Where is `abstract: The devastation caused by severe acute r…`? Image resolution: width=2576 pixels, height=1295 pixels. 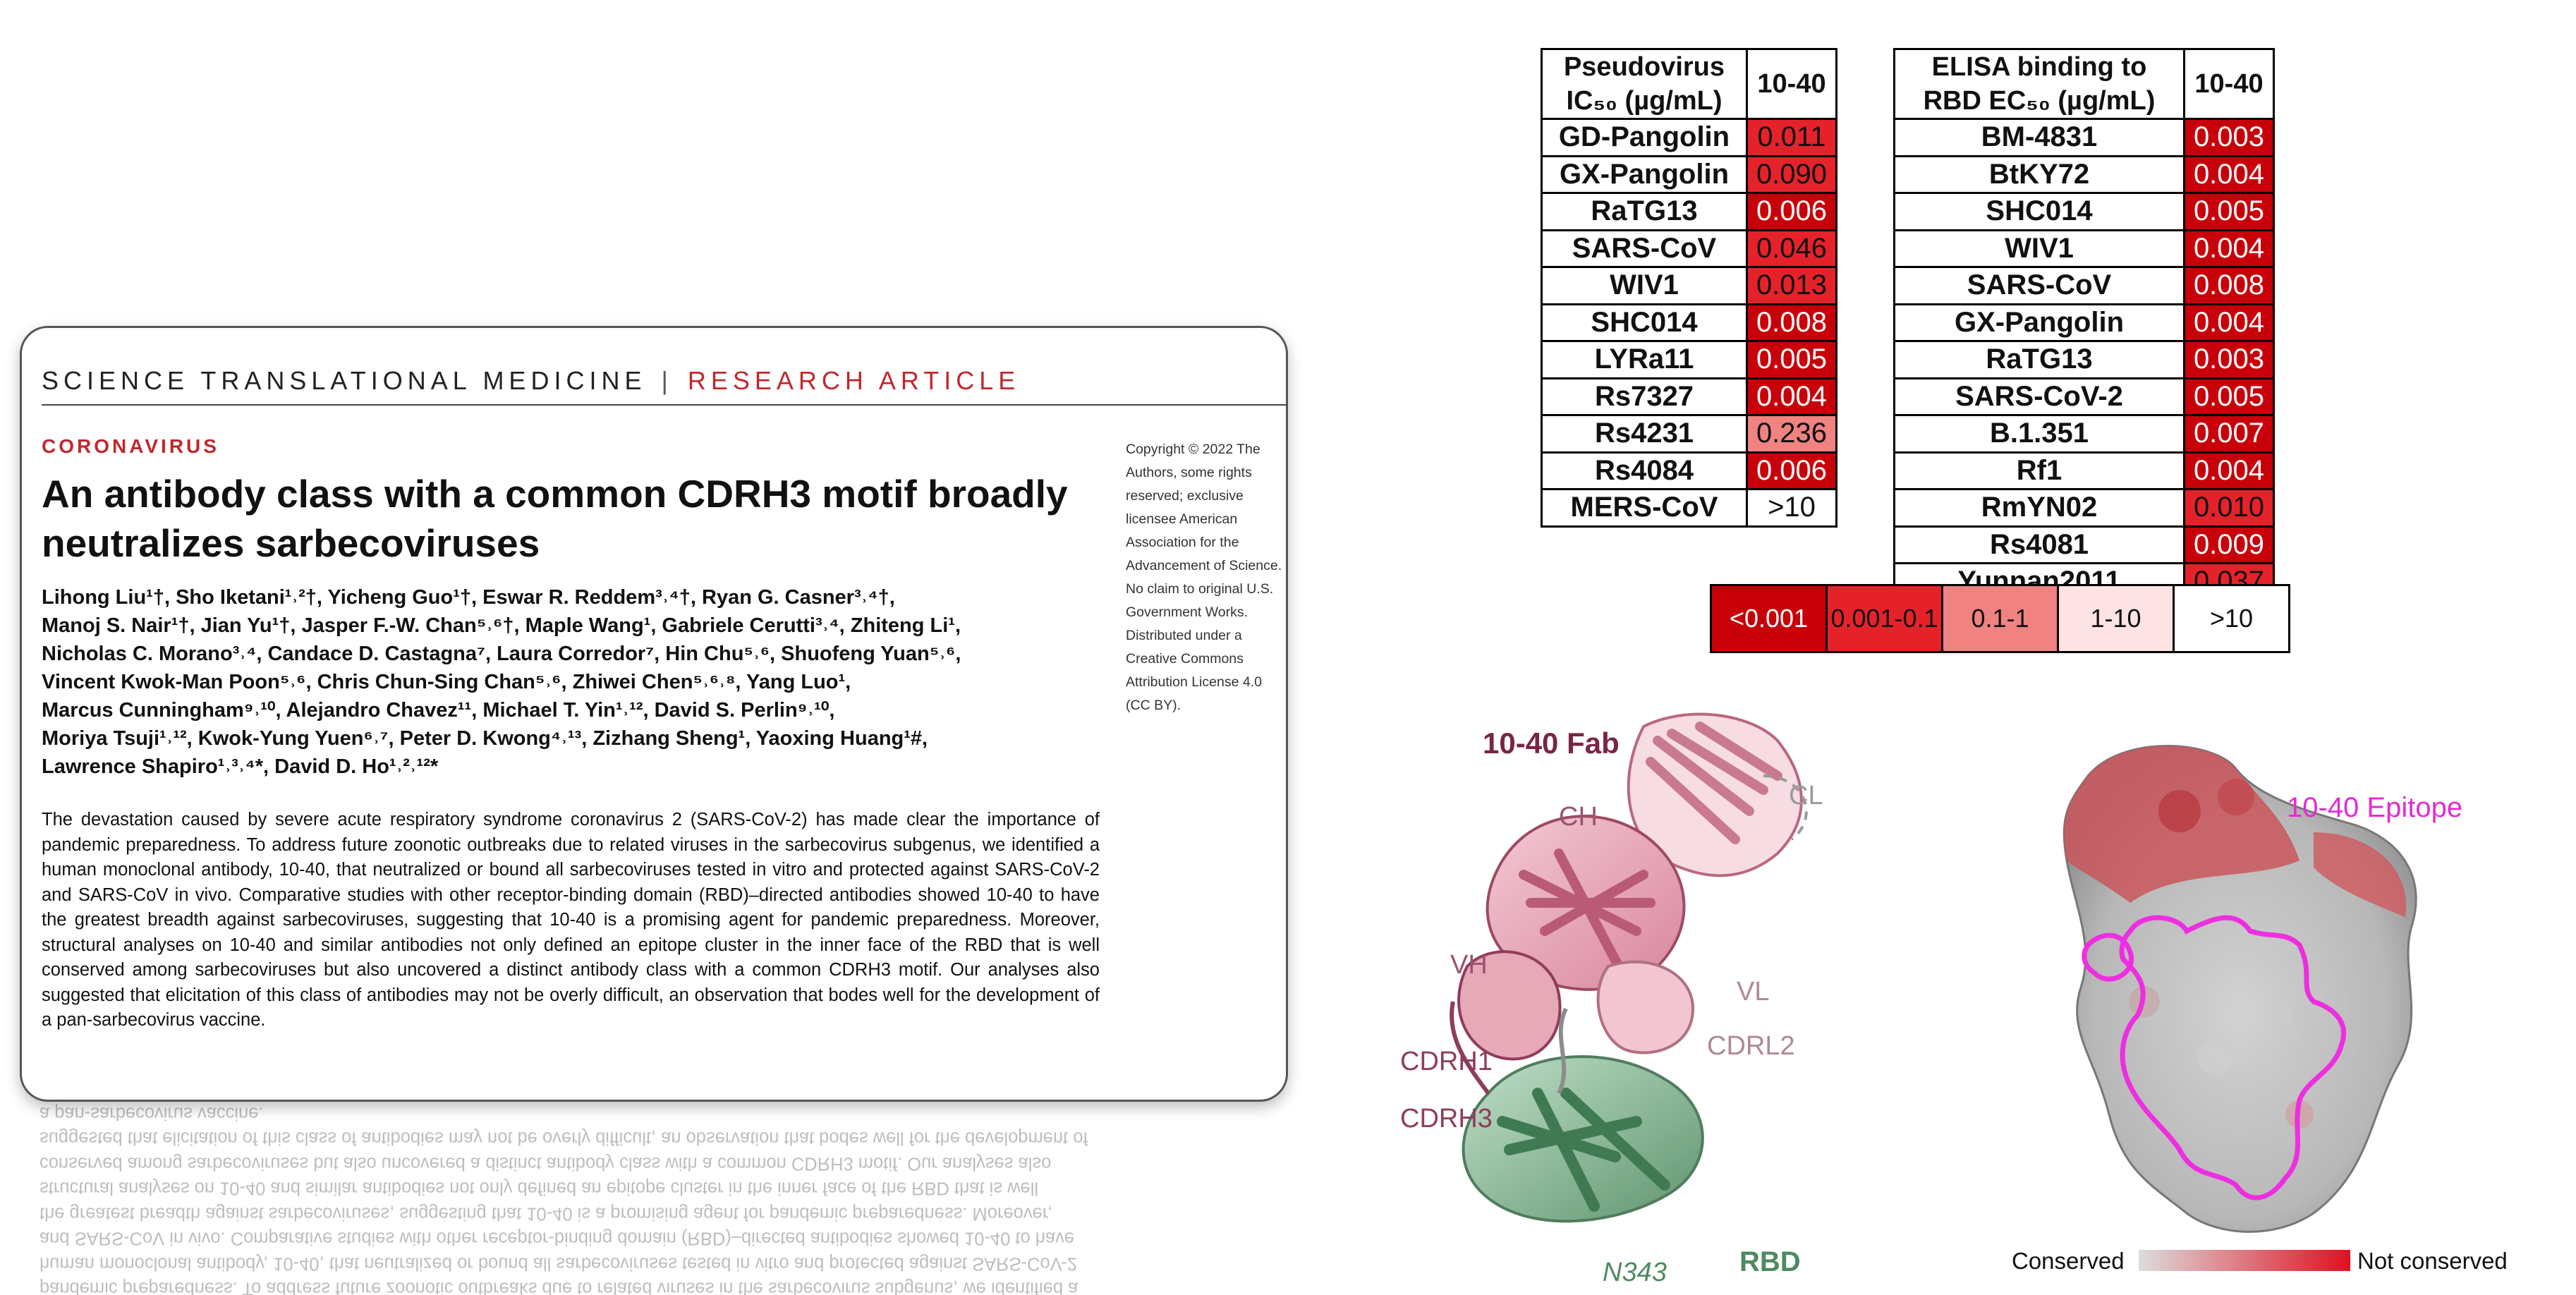 abstract: The devastation caused by severe acute r… is located at coordinates (571, 920).